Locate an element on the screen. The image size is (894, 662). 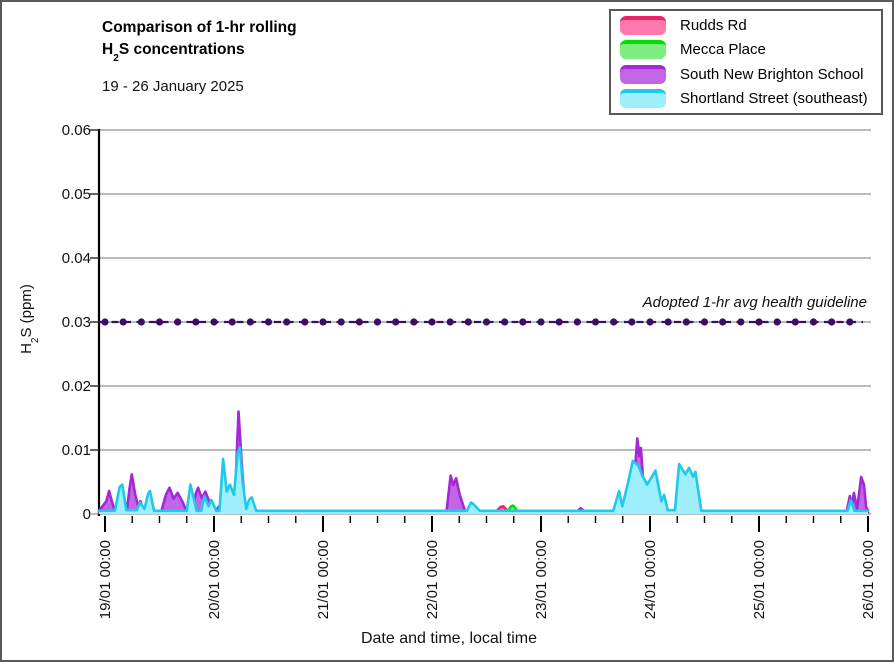
svg-text: 0.04 is located at coordinates (76, 258).